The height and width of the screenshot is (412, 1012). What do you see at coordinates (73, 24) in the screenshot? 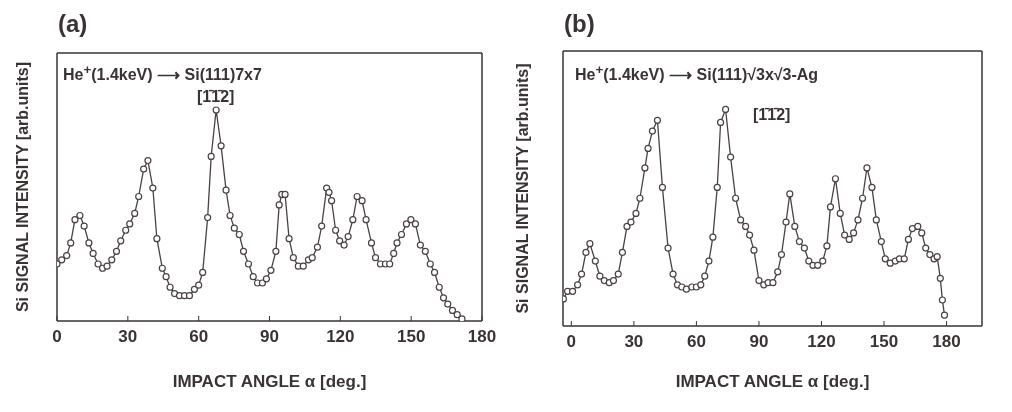
I see `chart-title: (a)` at bounding box center [73, 24].